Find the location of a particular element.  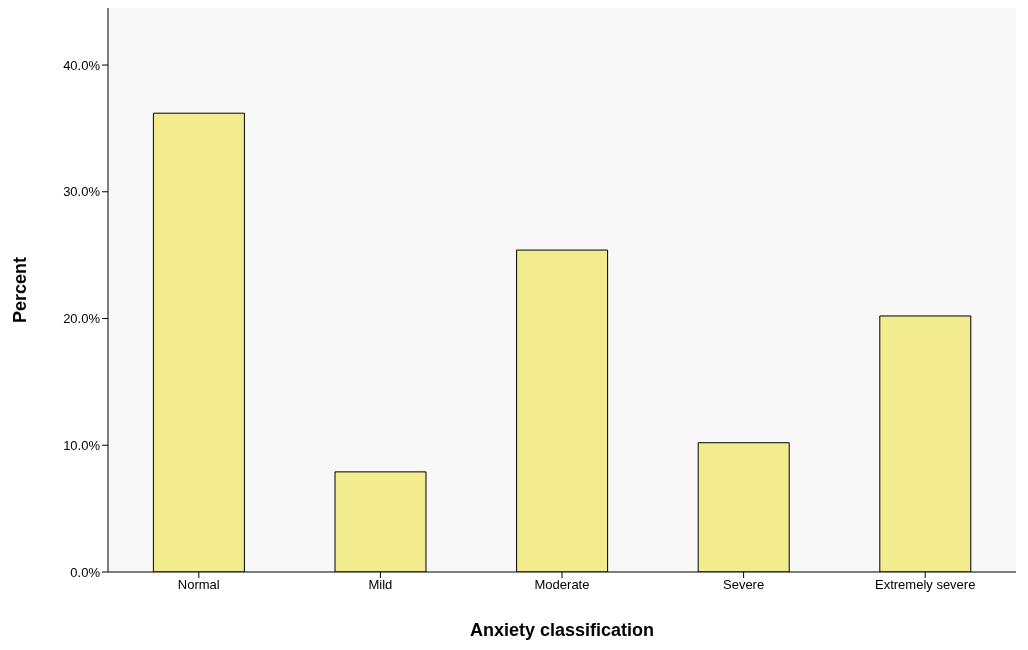

x-axis-title: Anxiety classification is located at coordinates (562, 630).